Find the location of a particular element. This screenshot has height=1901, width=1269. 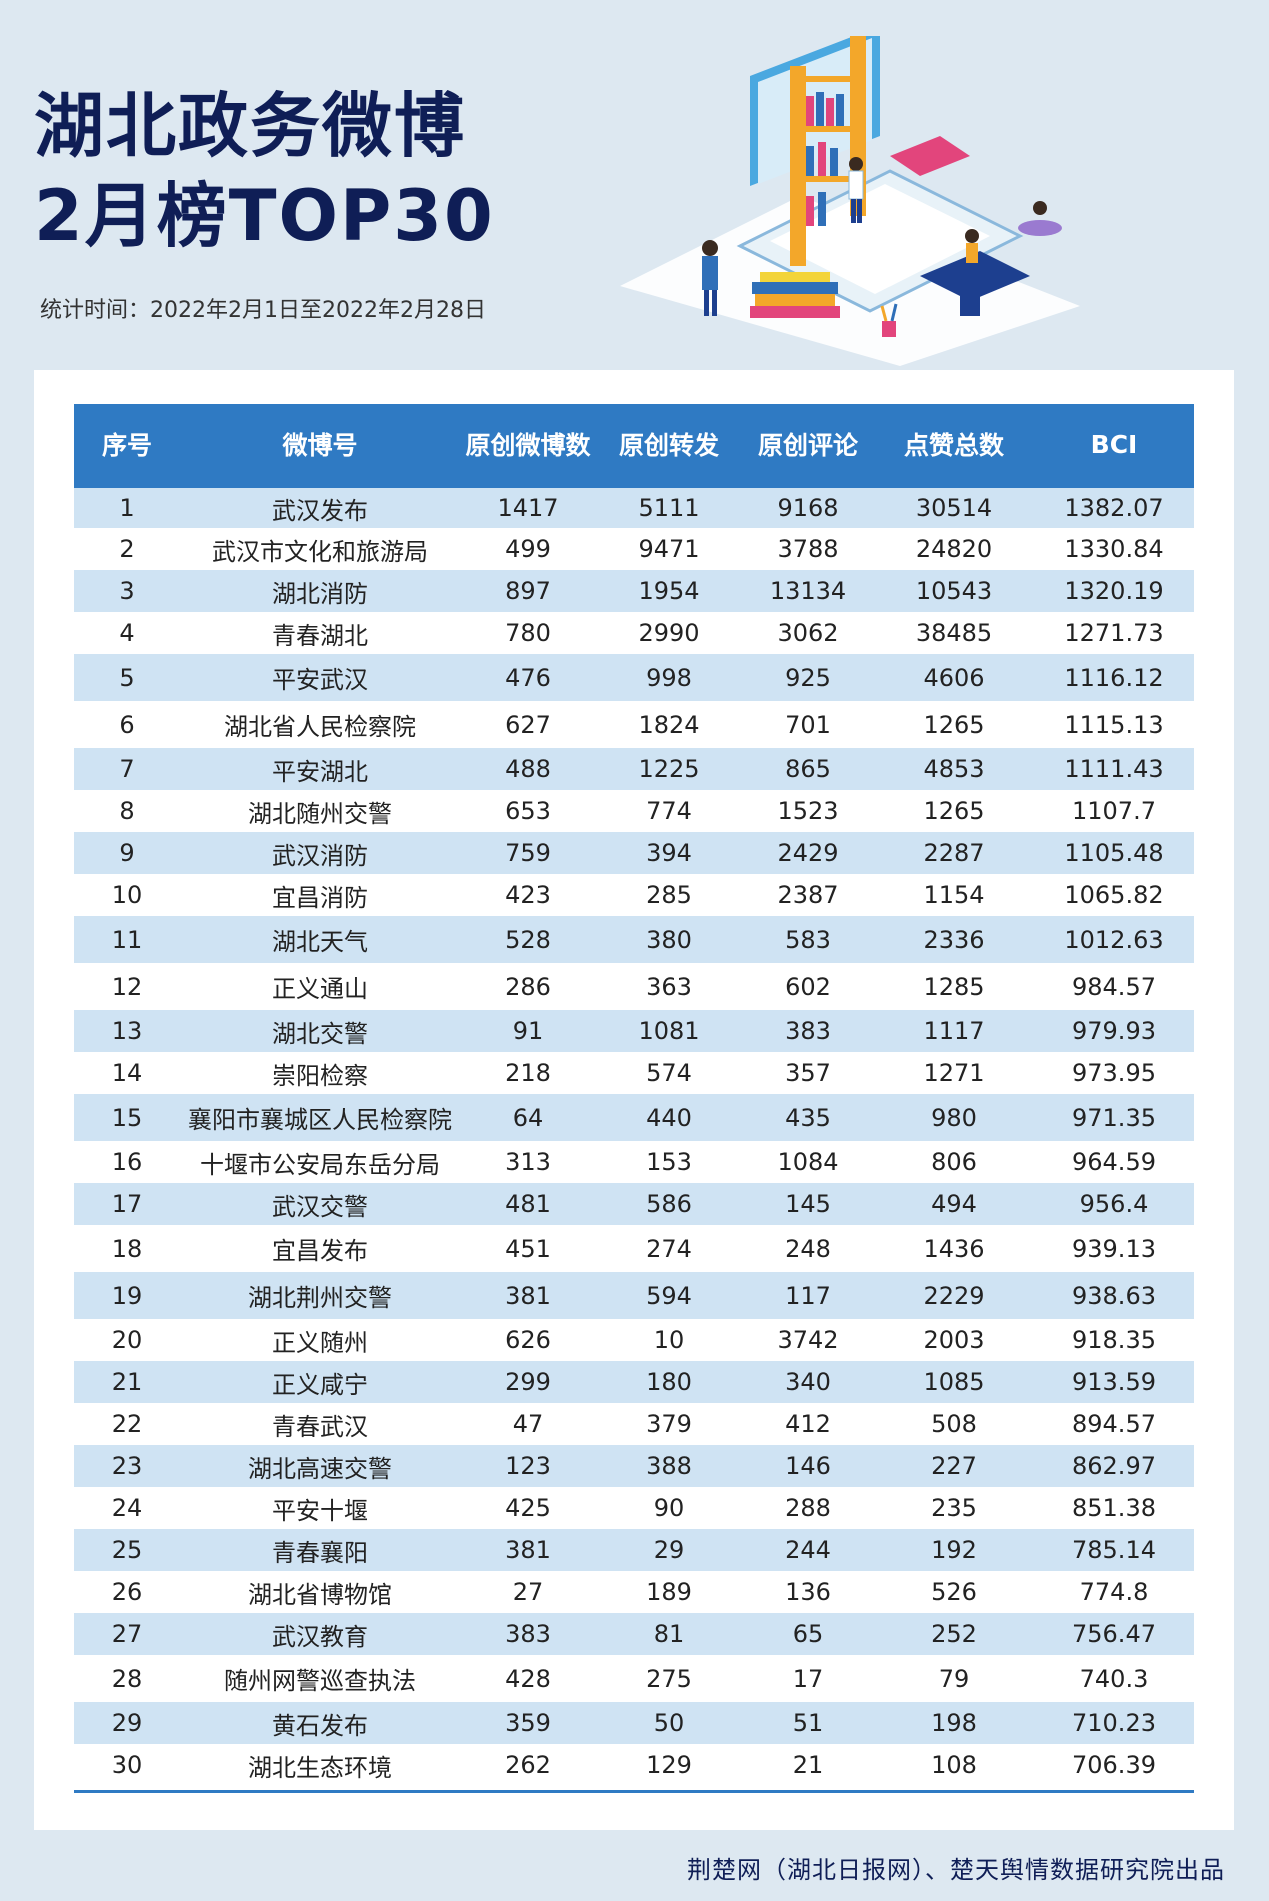

cell-likes: 2229 is located at coordinates (954, 1295).